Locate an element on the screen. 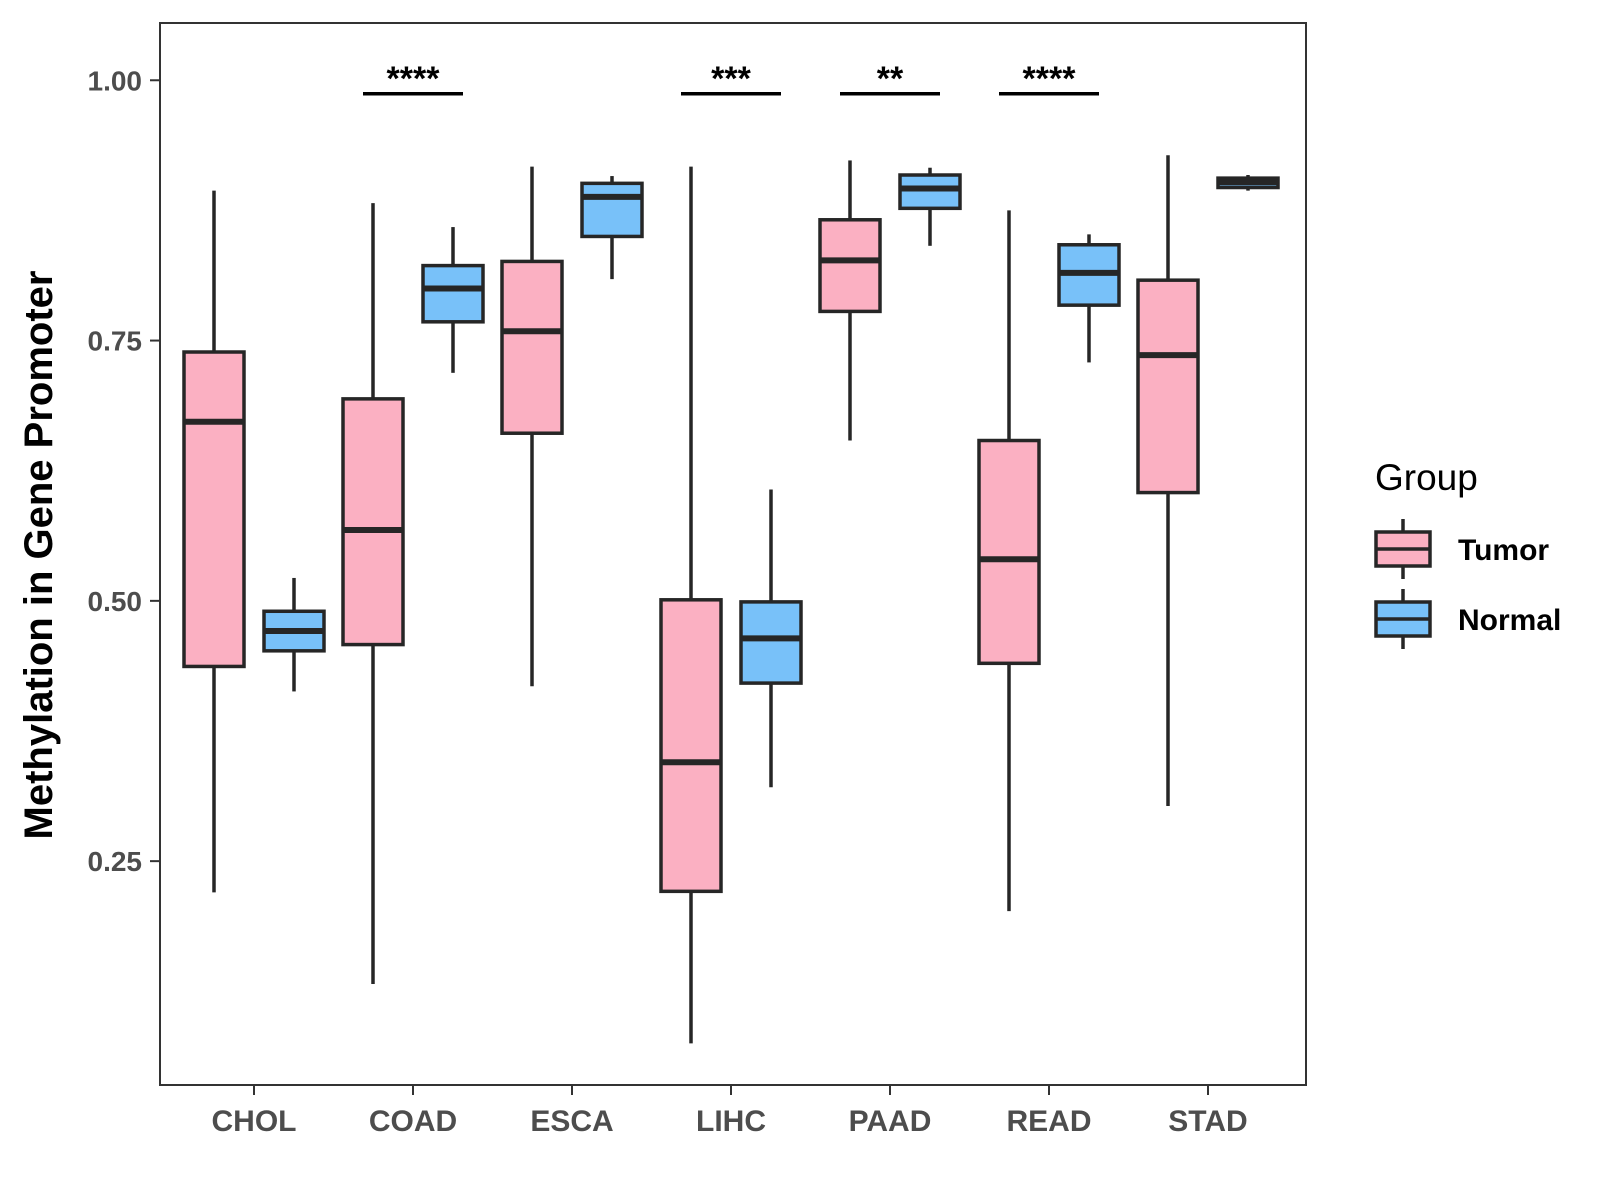 The image size is (1600, 1200). box-tumor-read is located at coordinates (1009, 561).